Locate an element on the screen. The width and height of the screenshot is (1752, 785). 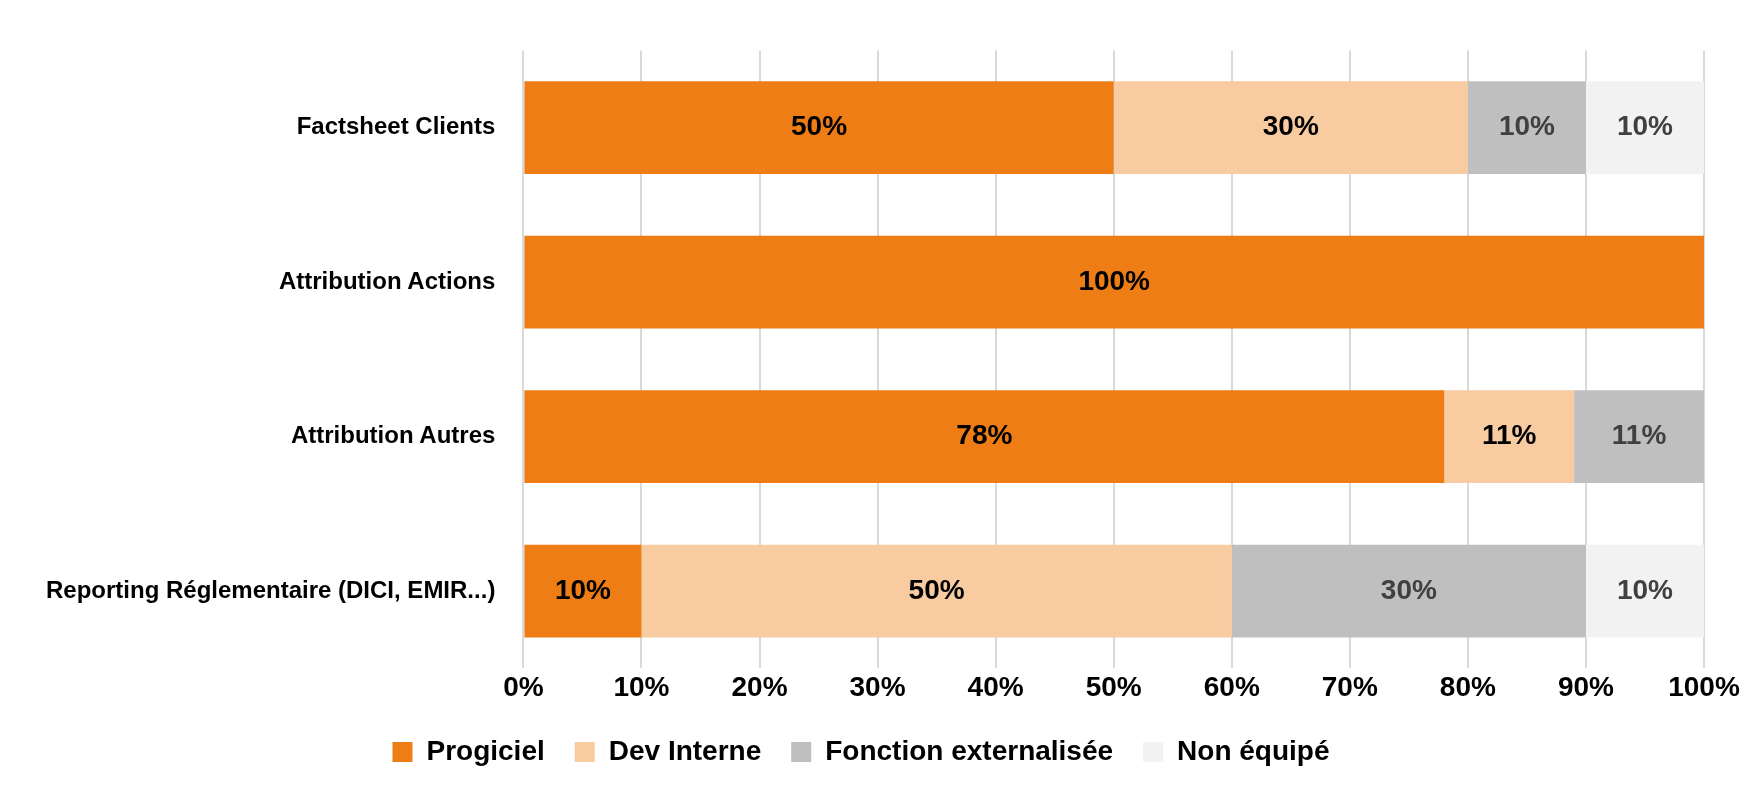
legend-label: Progiciel is located at coordinates (485, 750).